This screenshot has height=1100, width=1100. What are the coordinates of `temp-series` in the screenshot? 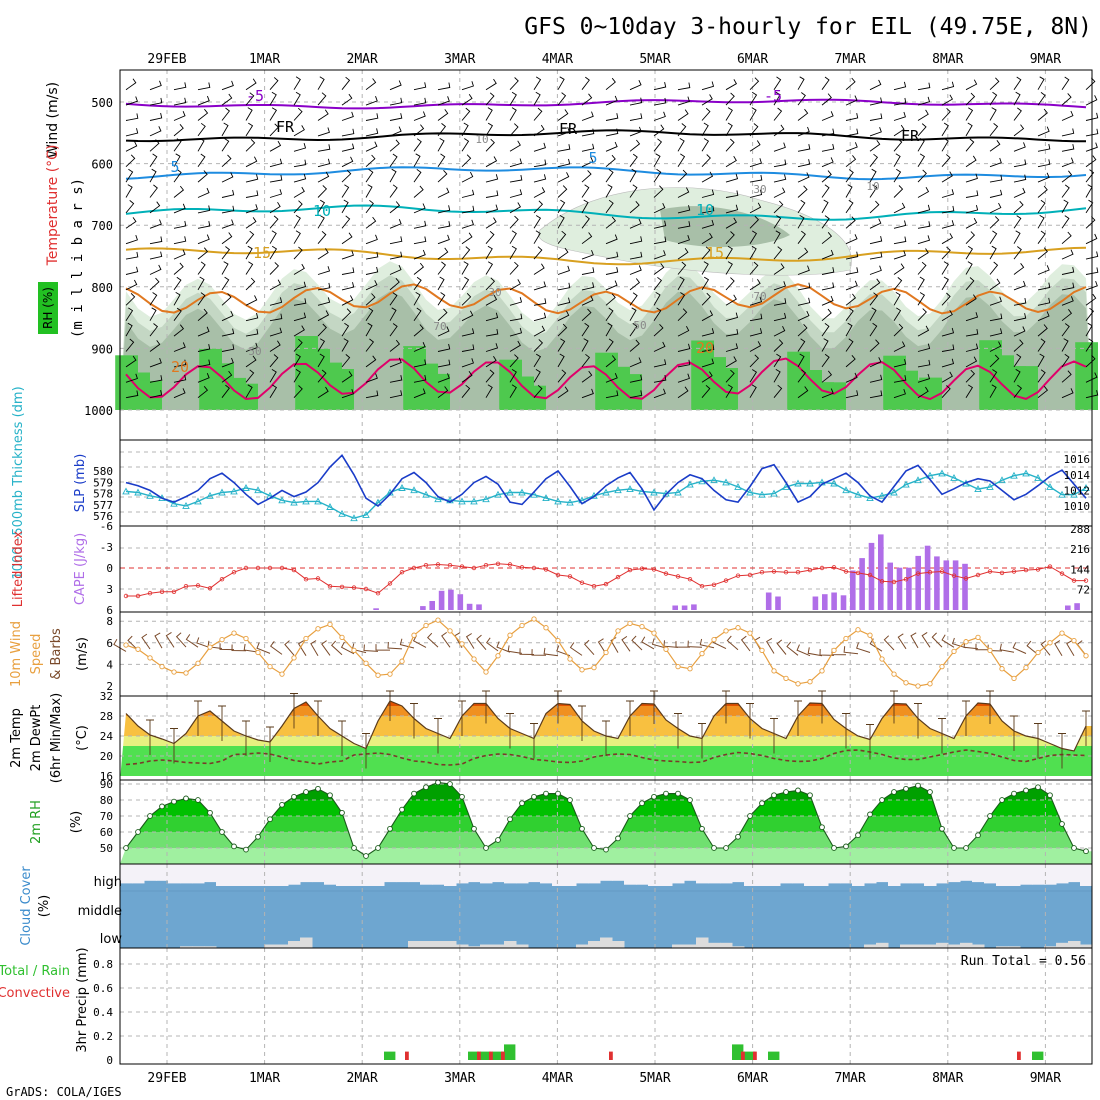 It's located at (607, 729).